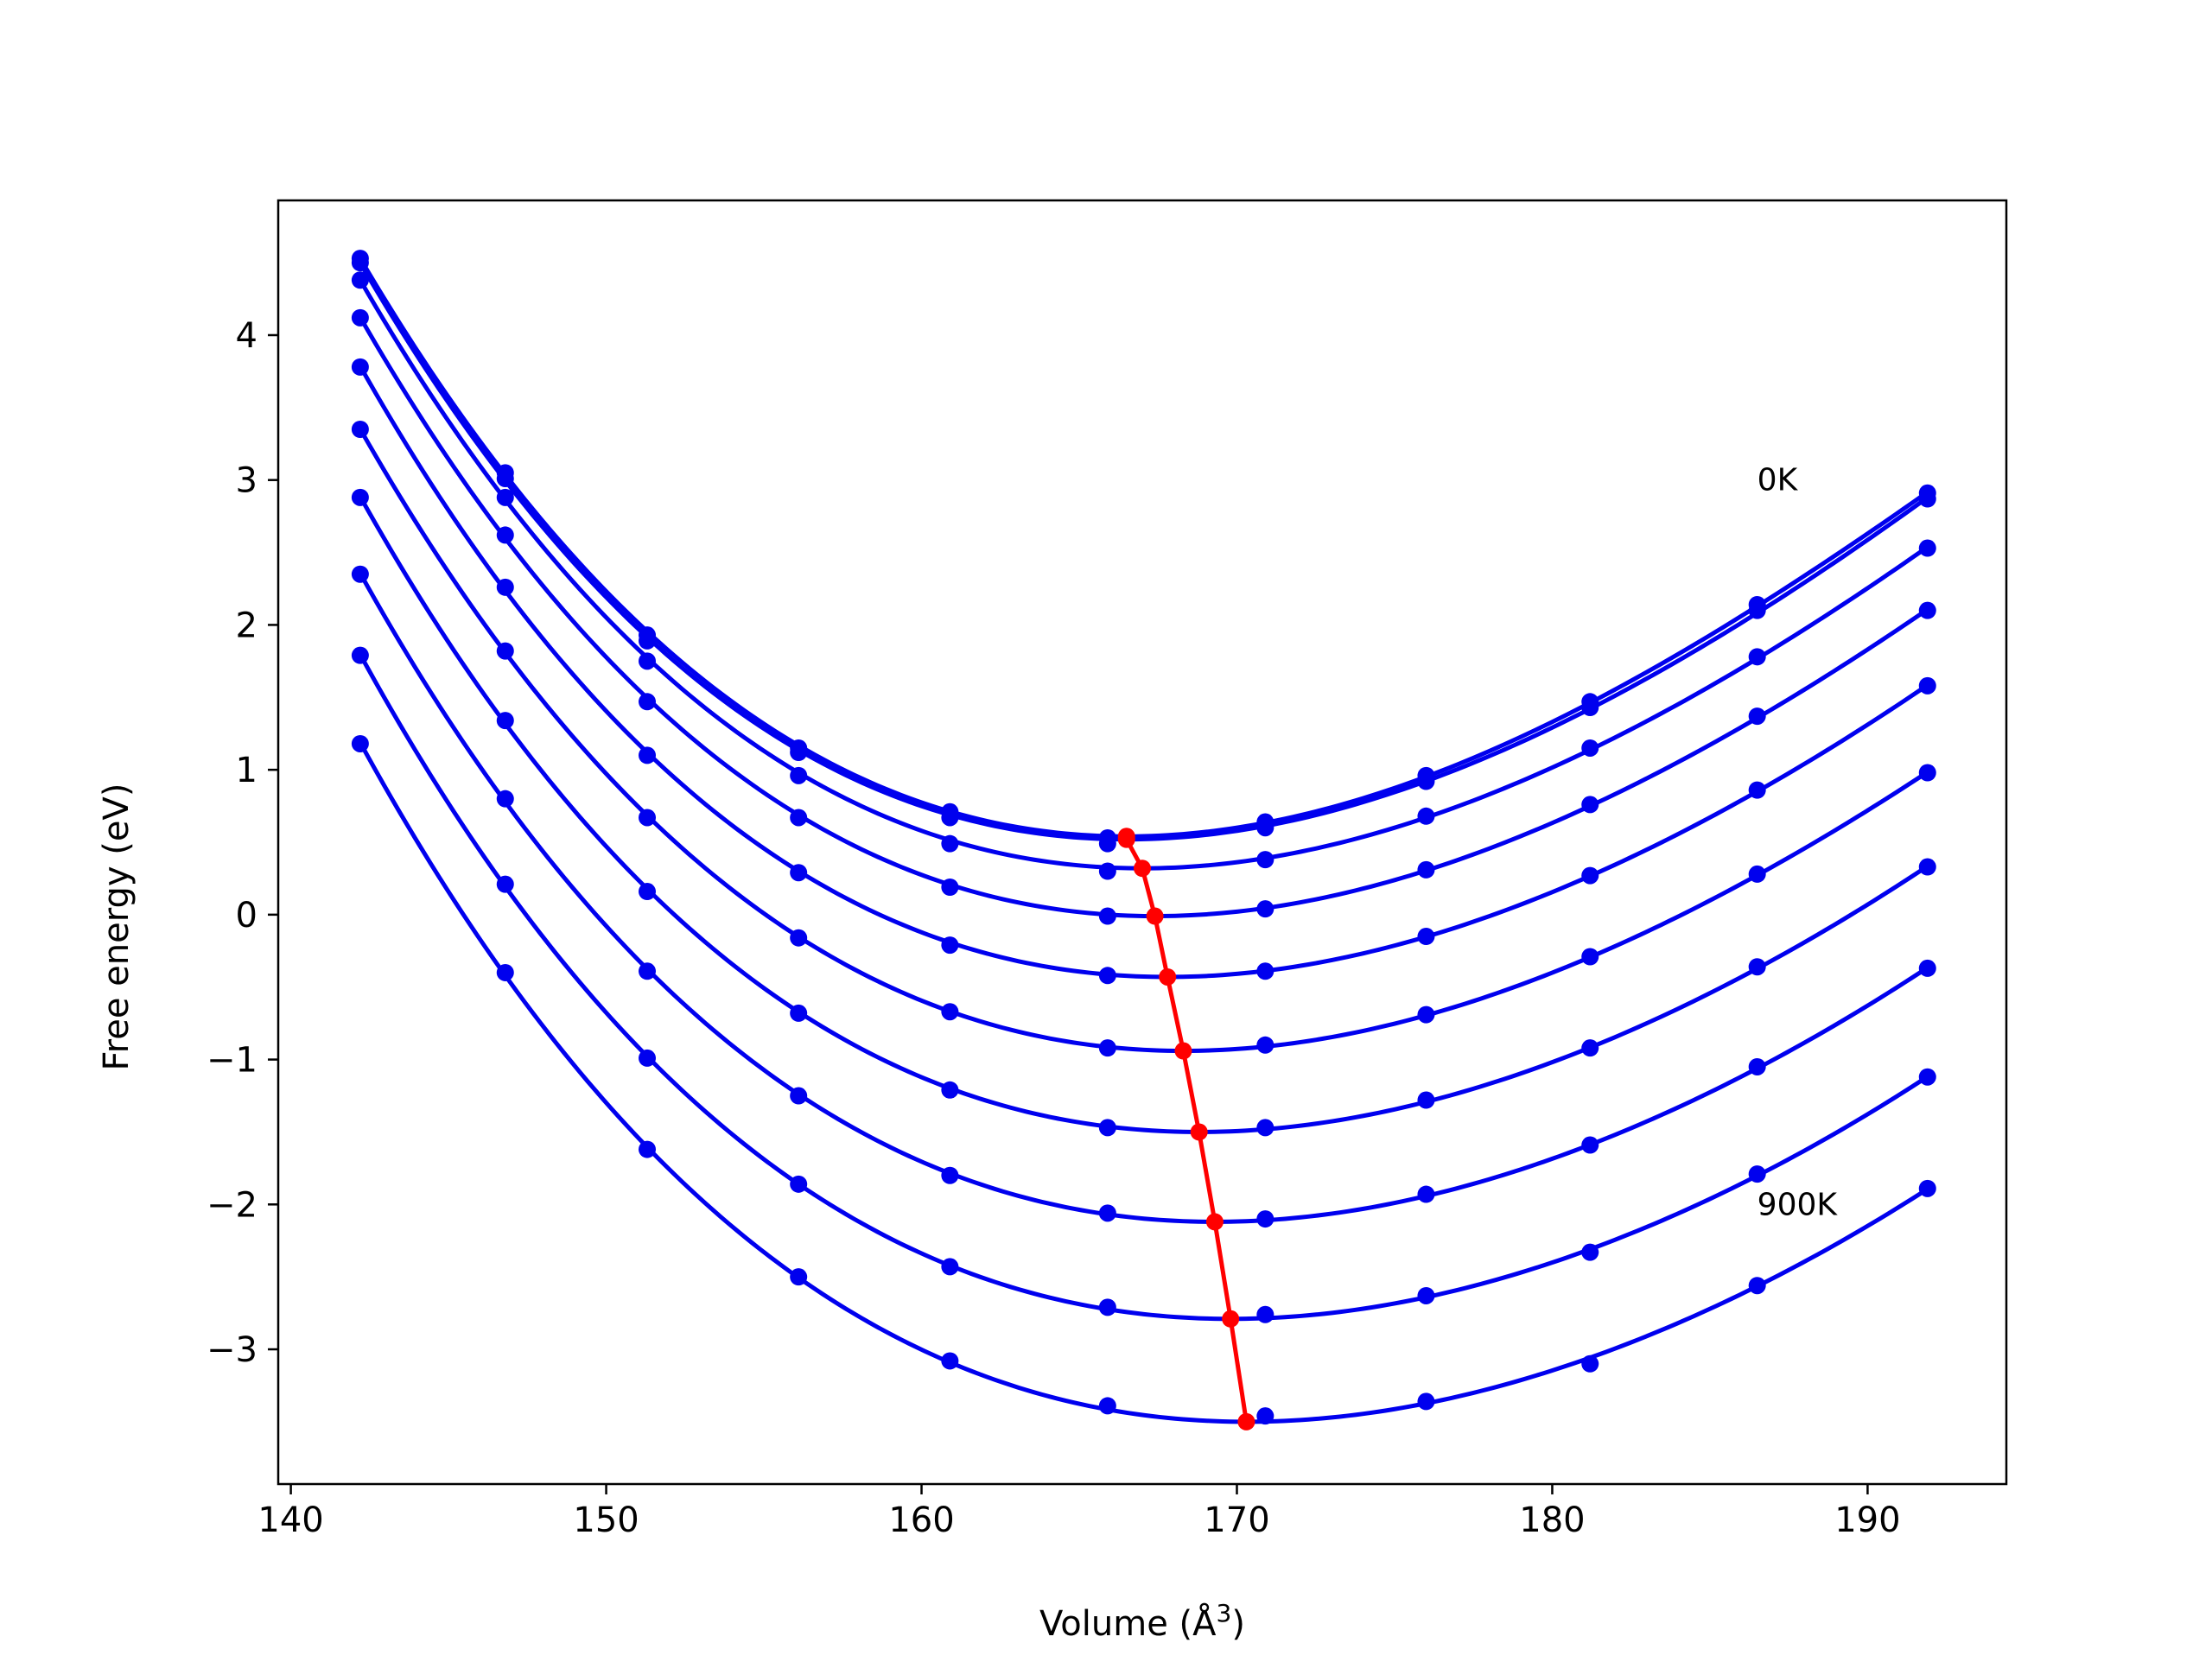 The width and height of the screenshot is (2212, 1662). I want to click on y-tick-label: 4, so click(246, 336).